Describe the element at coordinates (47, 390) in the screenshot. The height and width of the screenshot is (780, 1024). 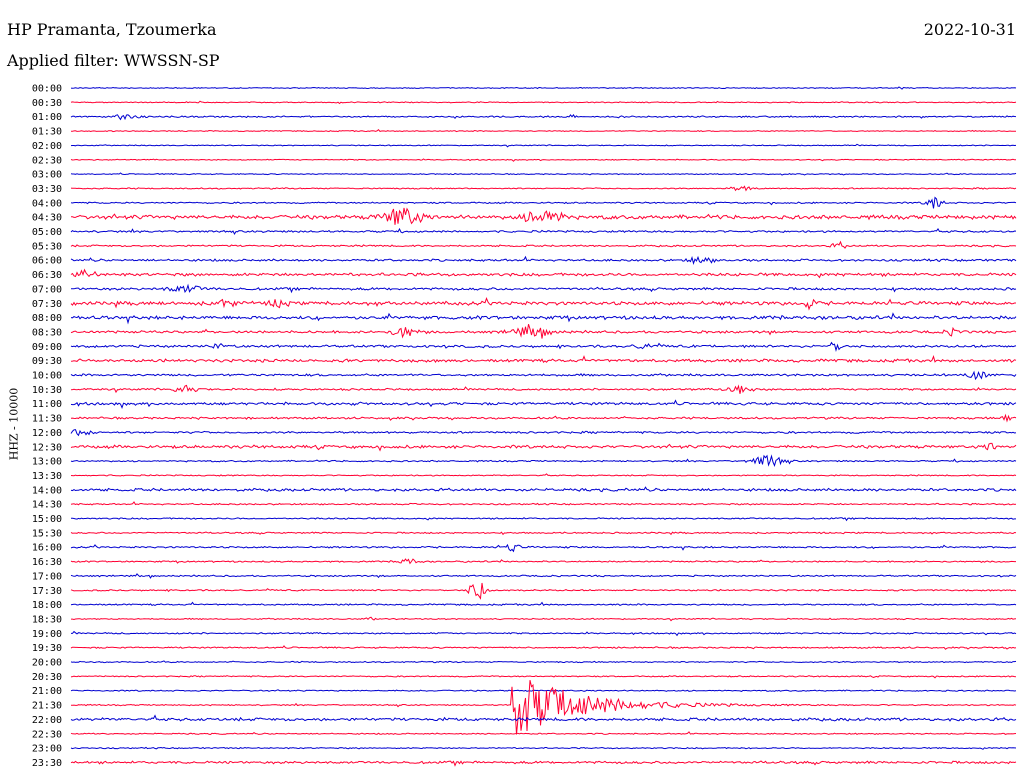
I see `row-label: 10:30` at that location.